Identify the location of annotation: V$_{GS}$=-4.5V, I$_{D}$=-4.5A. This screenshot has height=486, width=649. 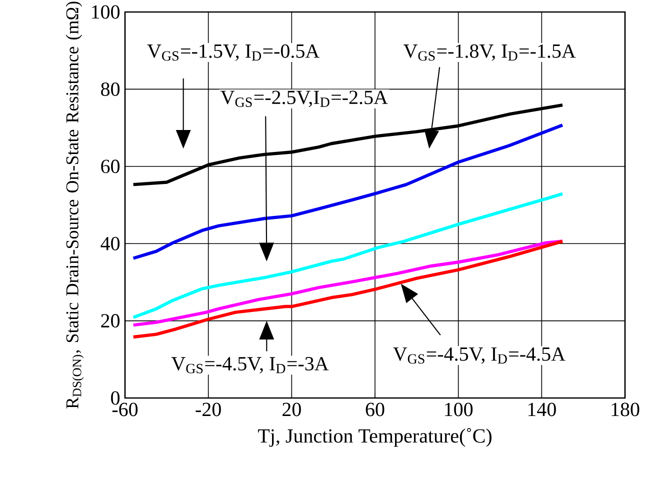
(479, 355).